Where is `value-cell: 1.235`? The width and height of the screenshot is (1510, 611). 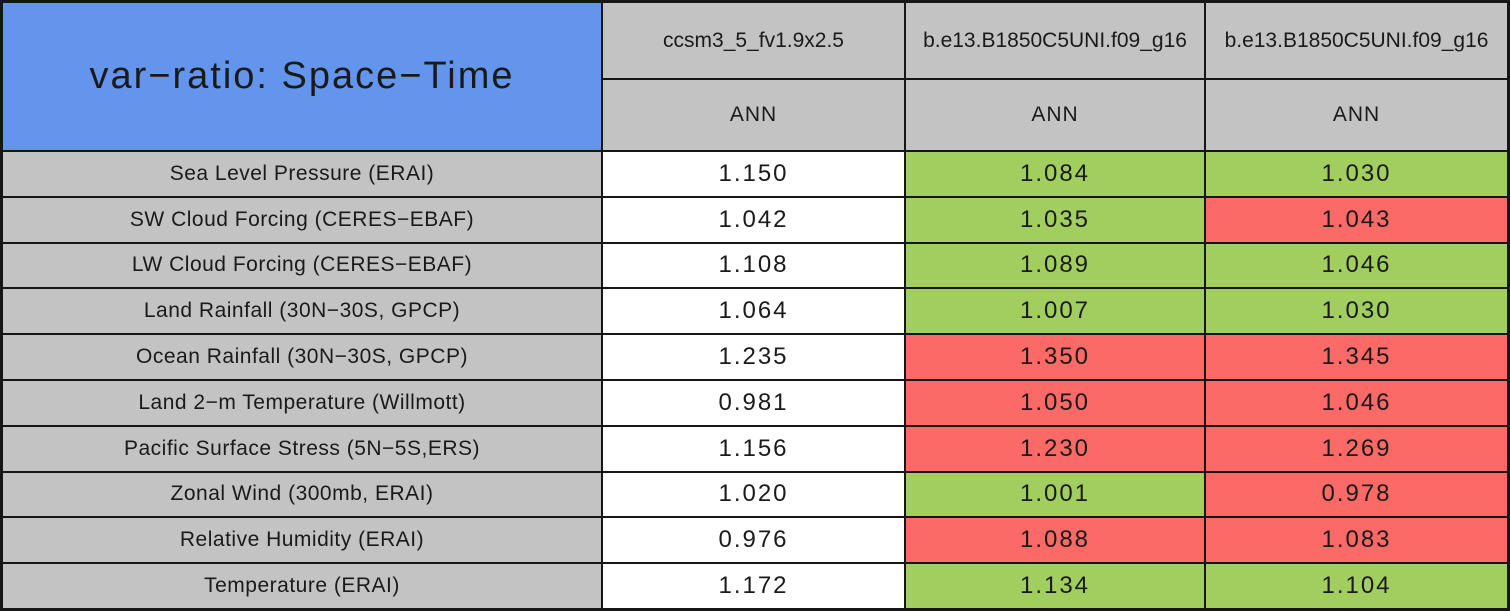 value-cell: 1.235 is located at coordinates (753, 357).